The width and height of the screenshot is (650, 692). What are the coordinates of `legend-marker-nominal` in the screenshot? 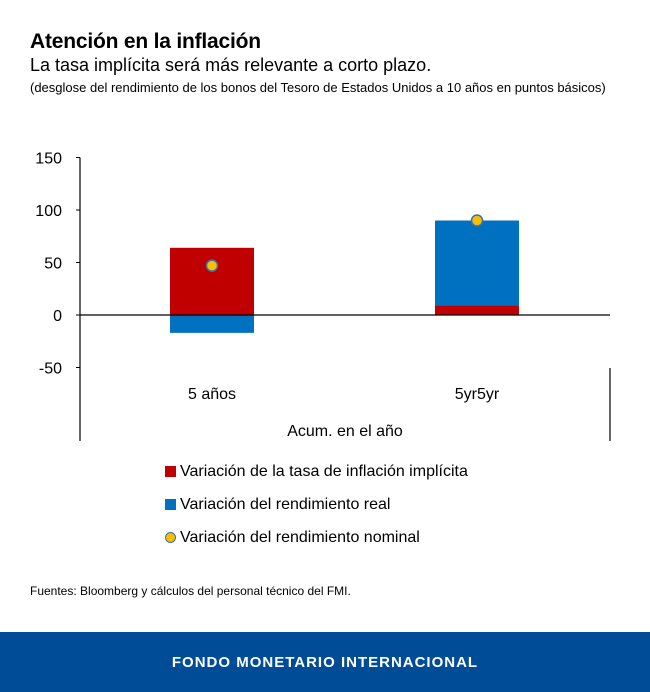 It's located at (170, 537).